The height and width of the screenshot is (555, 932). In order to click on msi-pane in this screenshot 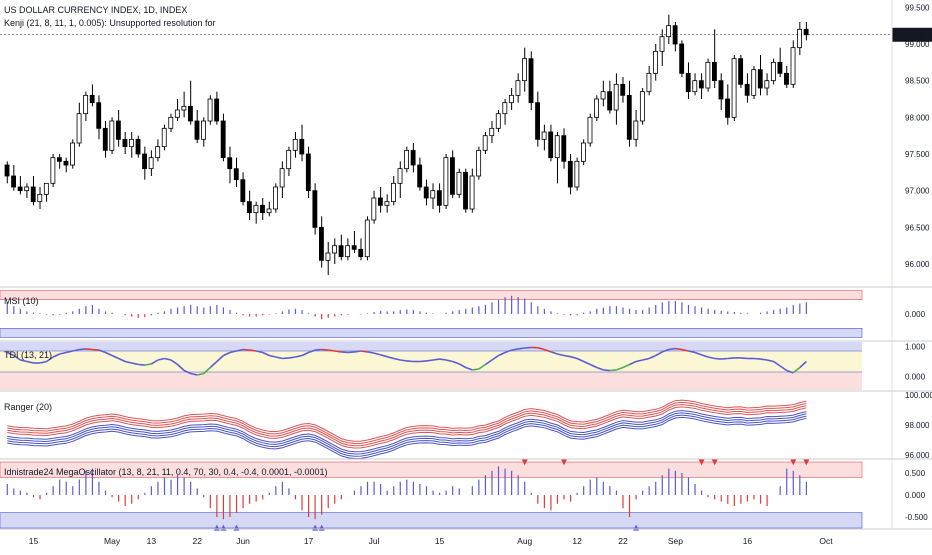, I will do `click(431, 314)`.